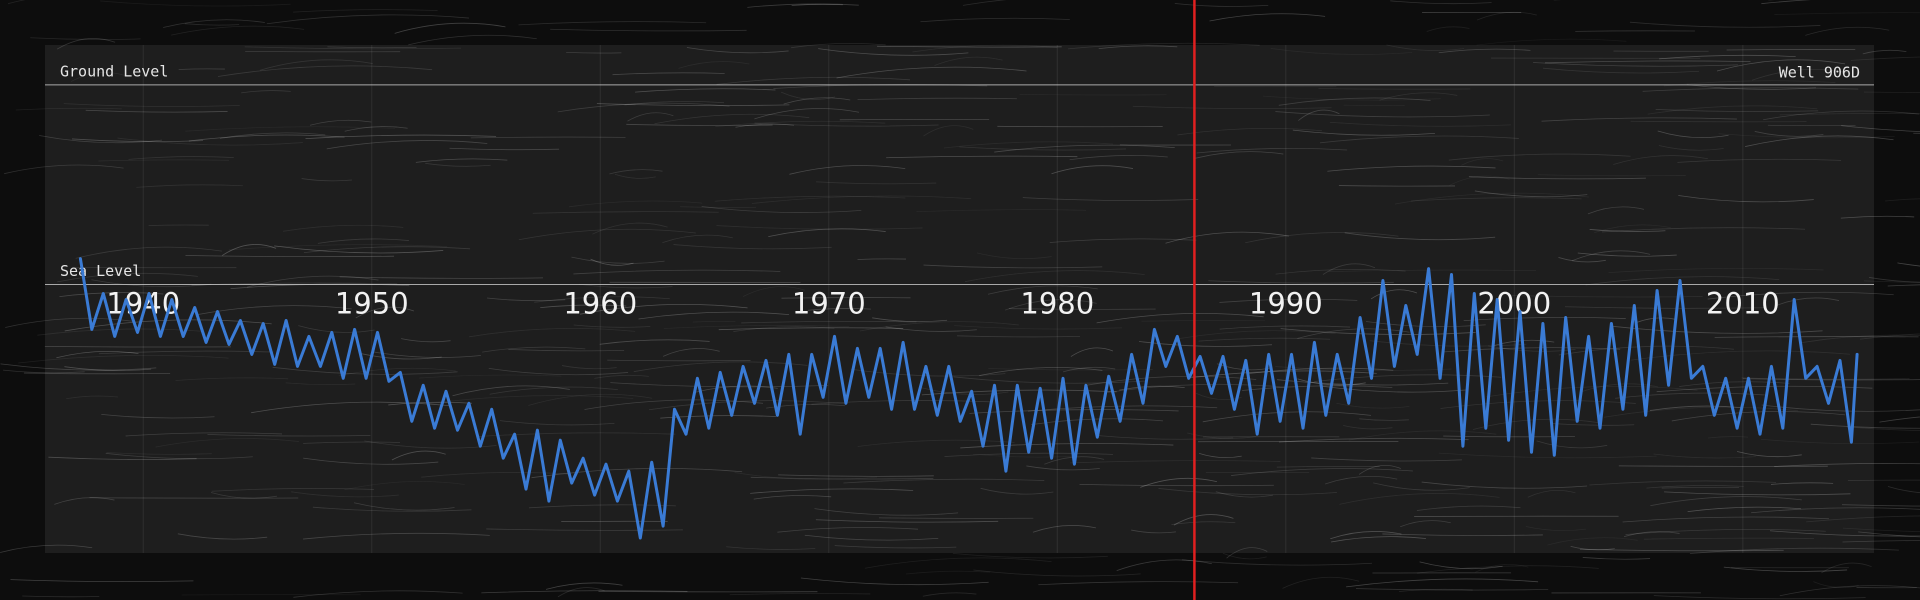 The image size is (1920, 600). Describe the element at coordinates (372, 304) in the screenshot. I see `x-tick-label: 1950` at that location.